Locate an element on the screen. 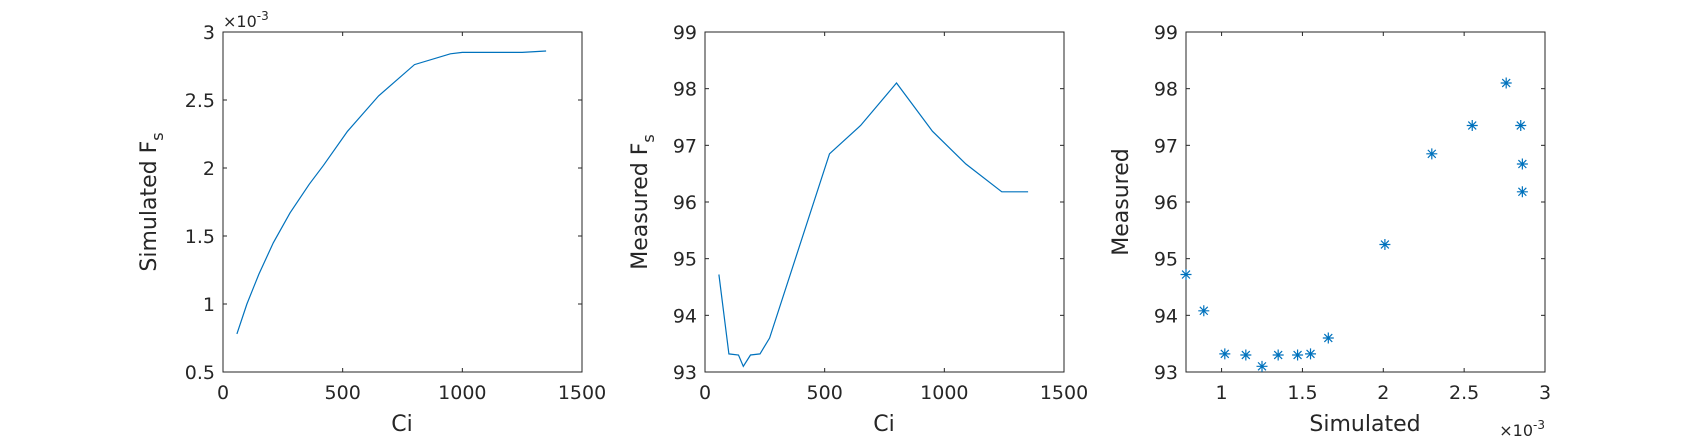 Image resolution: width=1698 pixels, height=438 pixels. panel-1-ylabel-main: Simulated F is located at coordinates (149, 206).